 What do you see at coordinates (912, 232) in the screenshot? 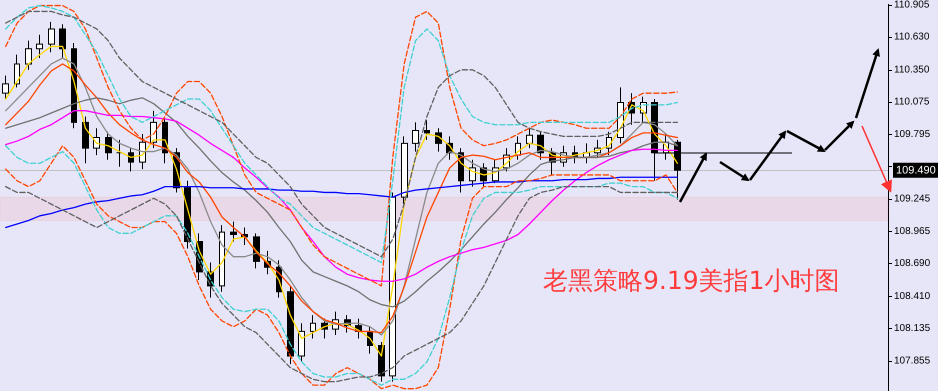
I see `y-tick-label: 108.965` at bounding box center [912, 232].